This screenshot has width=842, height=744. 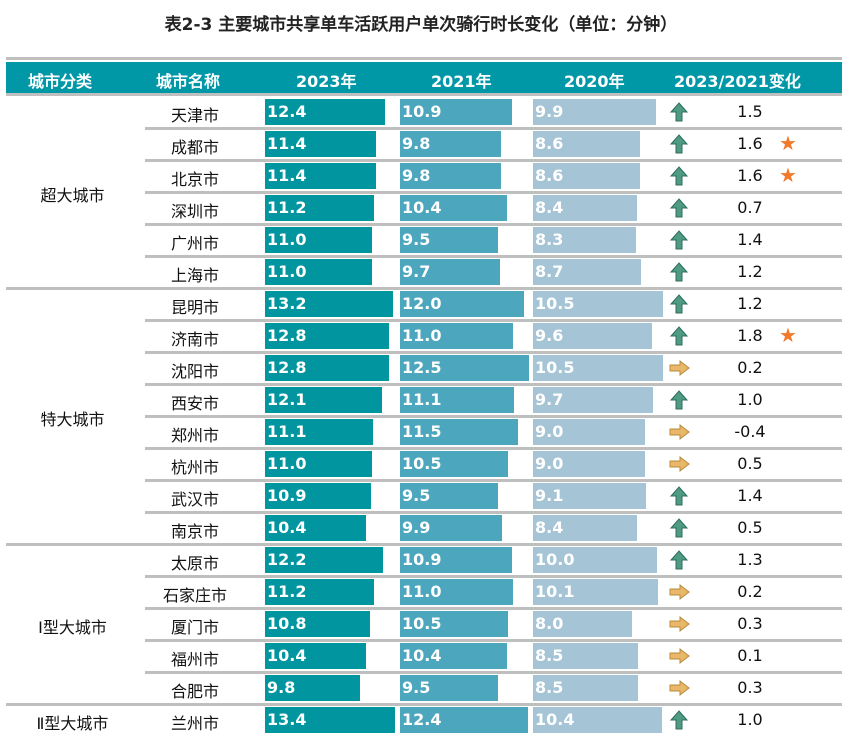 I want to click on bar-2020: 8.3, so click(x=584, y=240).